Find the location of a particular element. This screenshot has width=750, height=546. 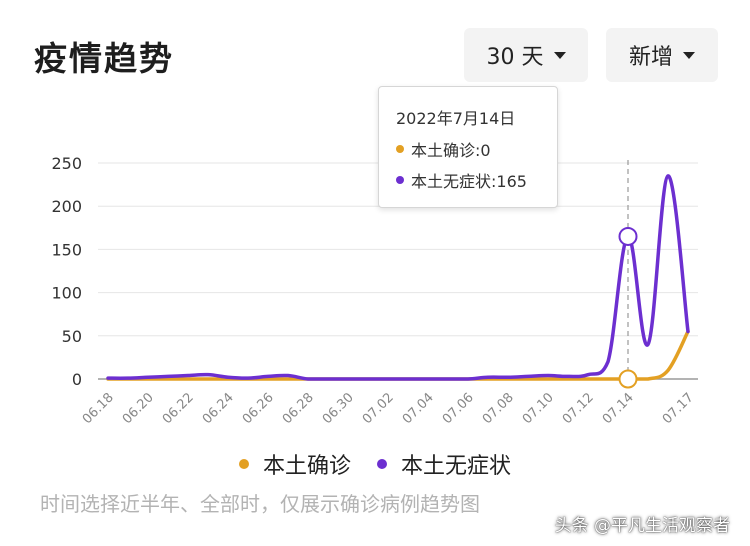

tooltip-row-confirmed: 本土确诊:0 is located at coordinates (443, 149).